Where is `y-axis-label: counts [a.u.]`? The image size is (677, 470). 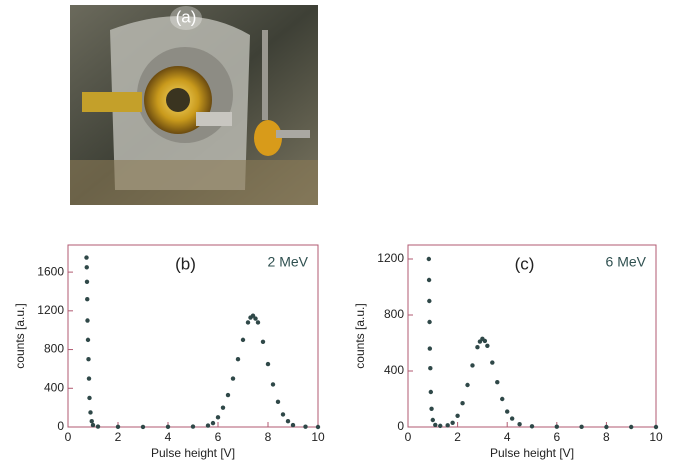
y-axis-label: counts [a.u.] is located at coordinates (20, 335).